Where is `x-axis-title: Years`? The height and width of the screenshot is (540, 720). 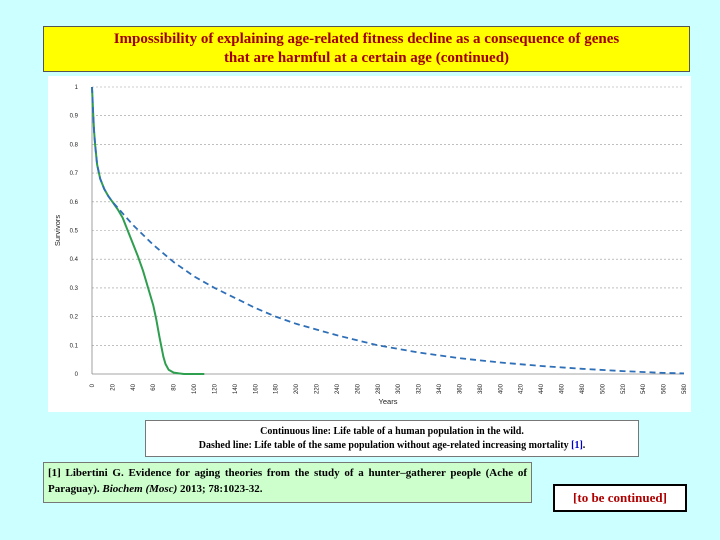 x-axis-title: Years is located at coordinates (388, 401).